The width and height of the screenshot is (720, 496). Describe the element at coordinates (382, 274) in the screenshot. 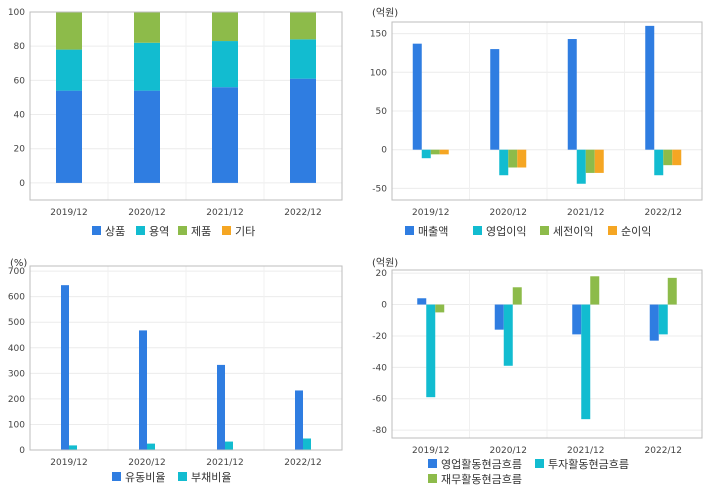

I see `y-tick-label: 20` at that location.